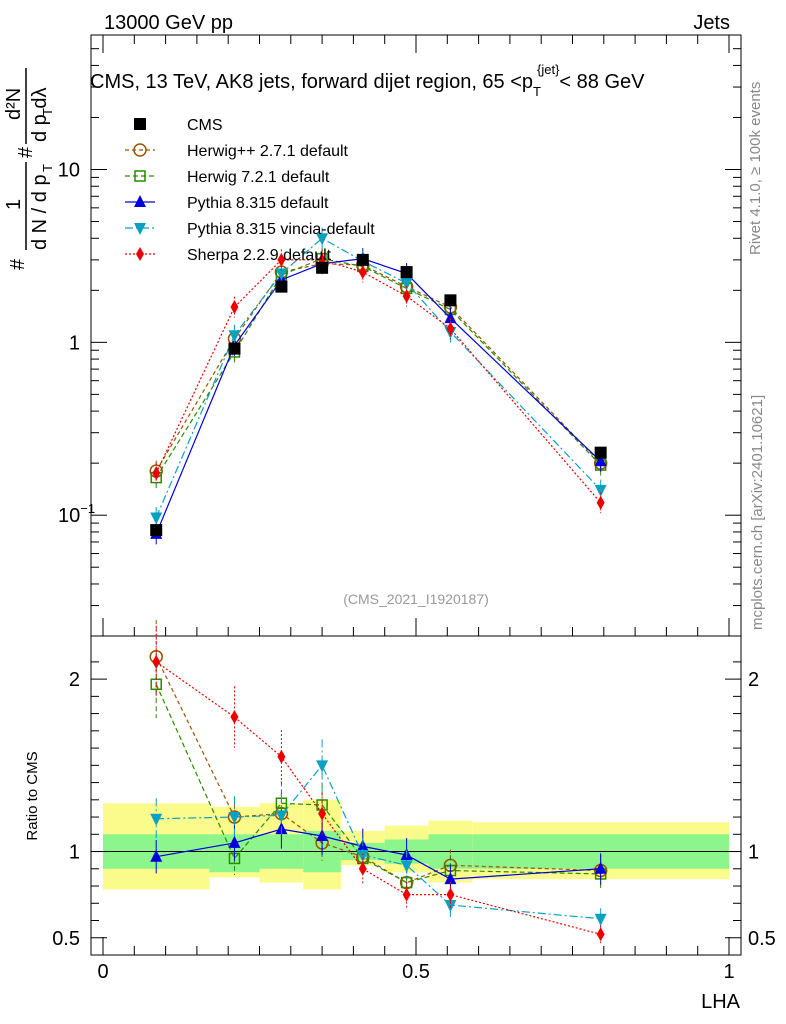  I want to click on legend-label: CMS, so click(205, 125).